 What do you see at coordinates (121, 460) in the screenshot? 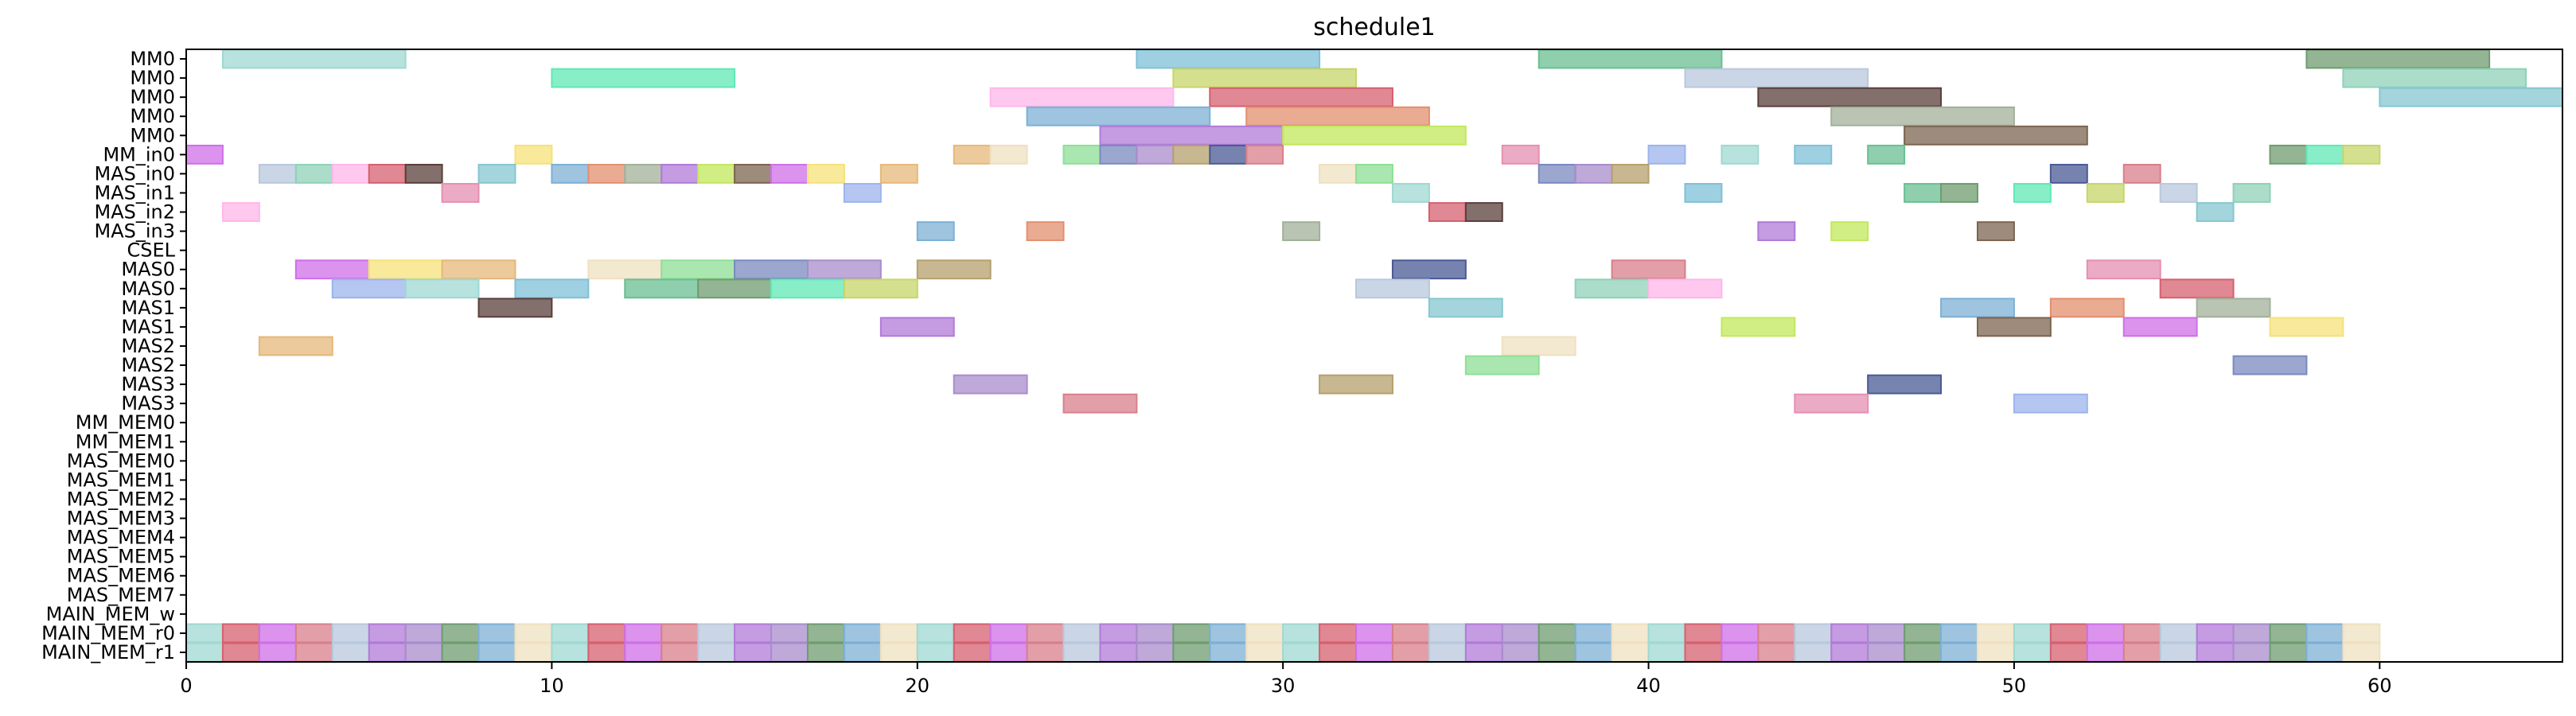
I see `y-tick-label: MAS_MEM0` at bounding box center [121, 460].